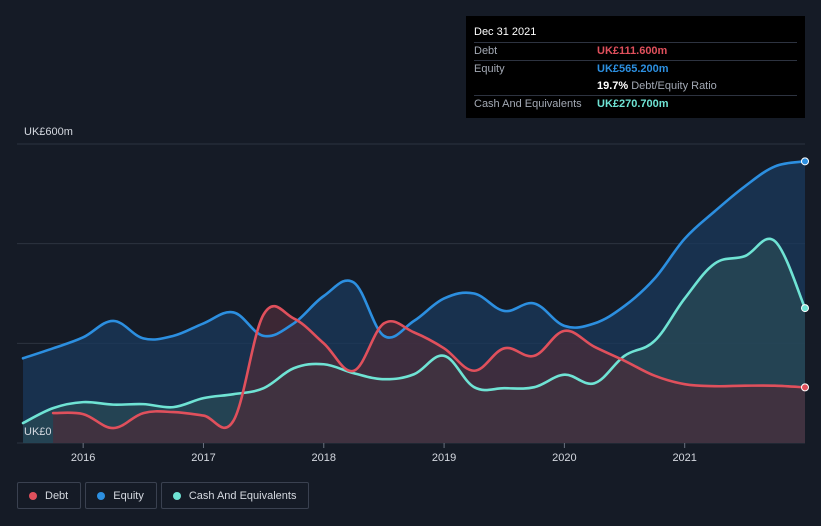 Image resolution: width=821 pixels, height=526 pixels. I want to click on tooltip-row-equity: Equity UK£565.200m, so click(635, 69).